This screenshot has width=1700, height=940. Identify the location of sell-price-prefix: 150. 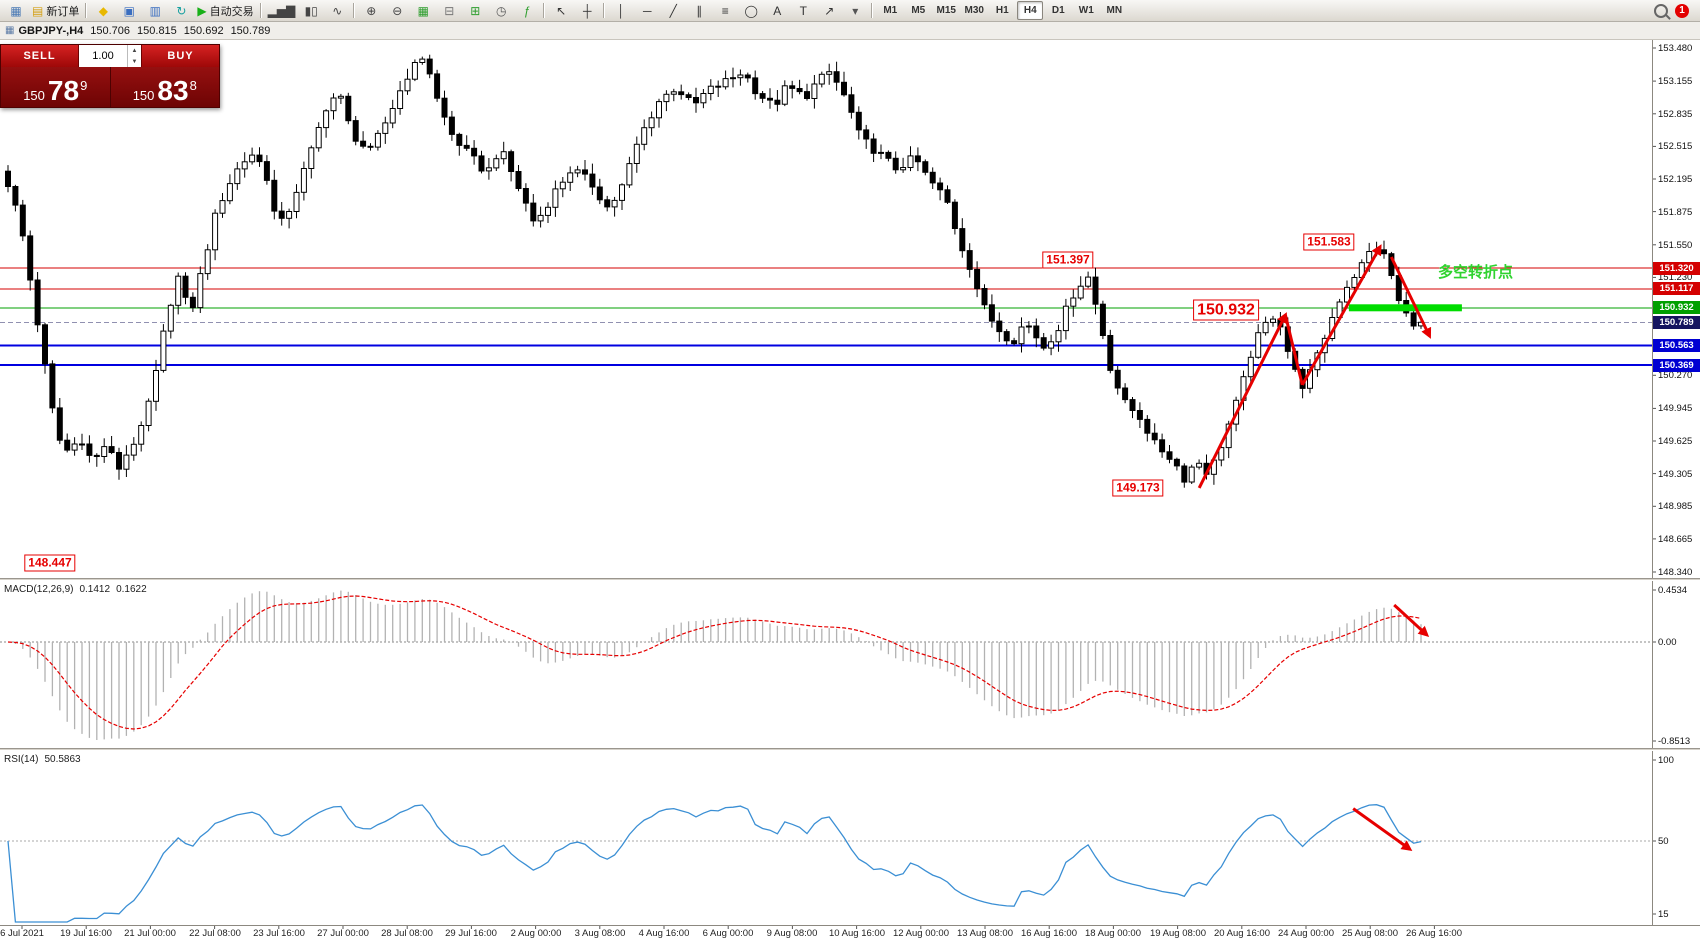
(34, 95).